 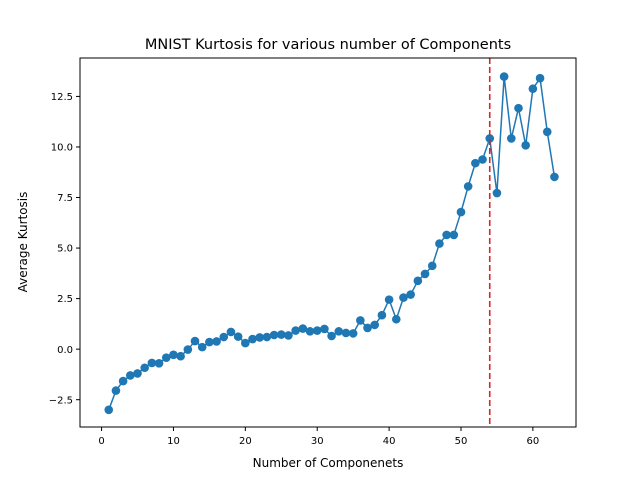 What do you see at coordinates (245, 441) in the screenshot?
I see `x-tick-label: 20` at bounding box center [245, 441].